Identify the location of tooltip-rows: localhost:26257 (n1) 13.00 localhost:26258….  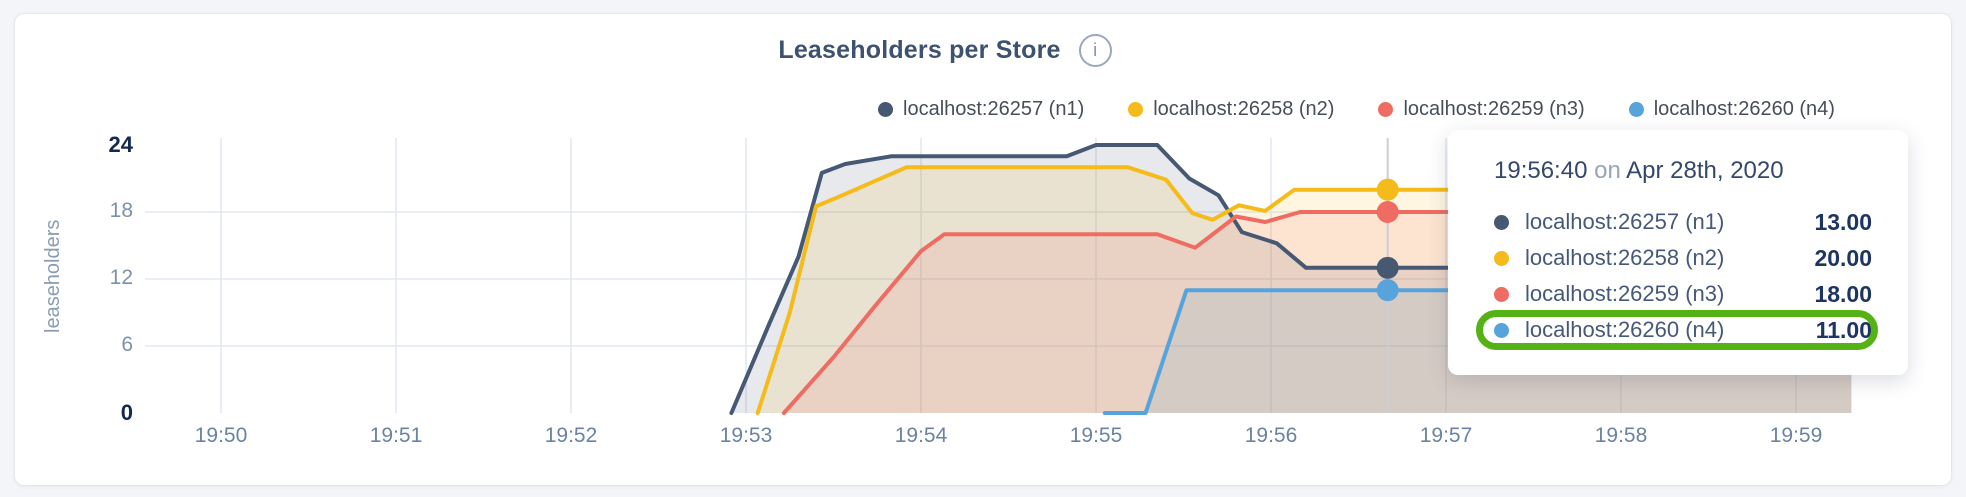
(1677, 277).